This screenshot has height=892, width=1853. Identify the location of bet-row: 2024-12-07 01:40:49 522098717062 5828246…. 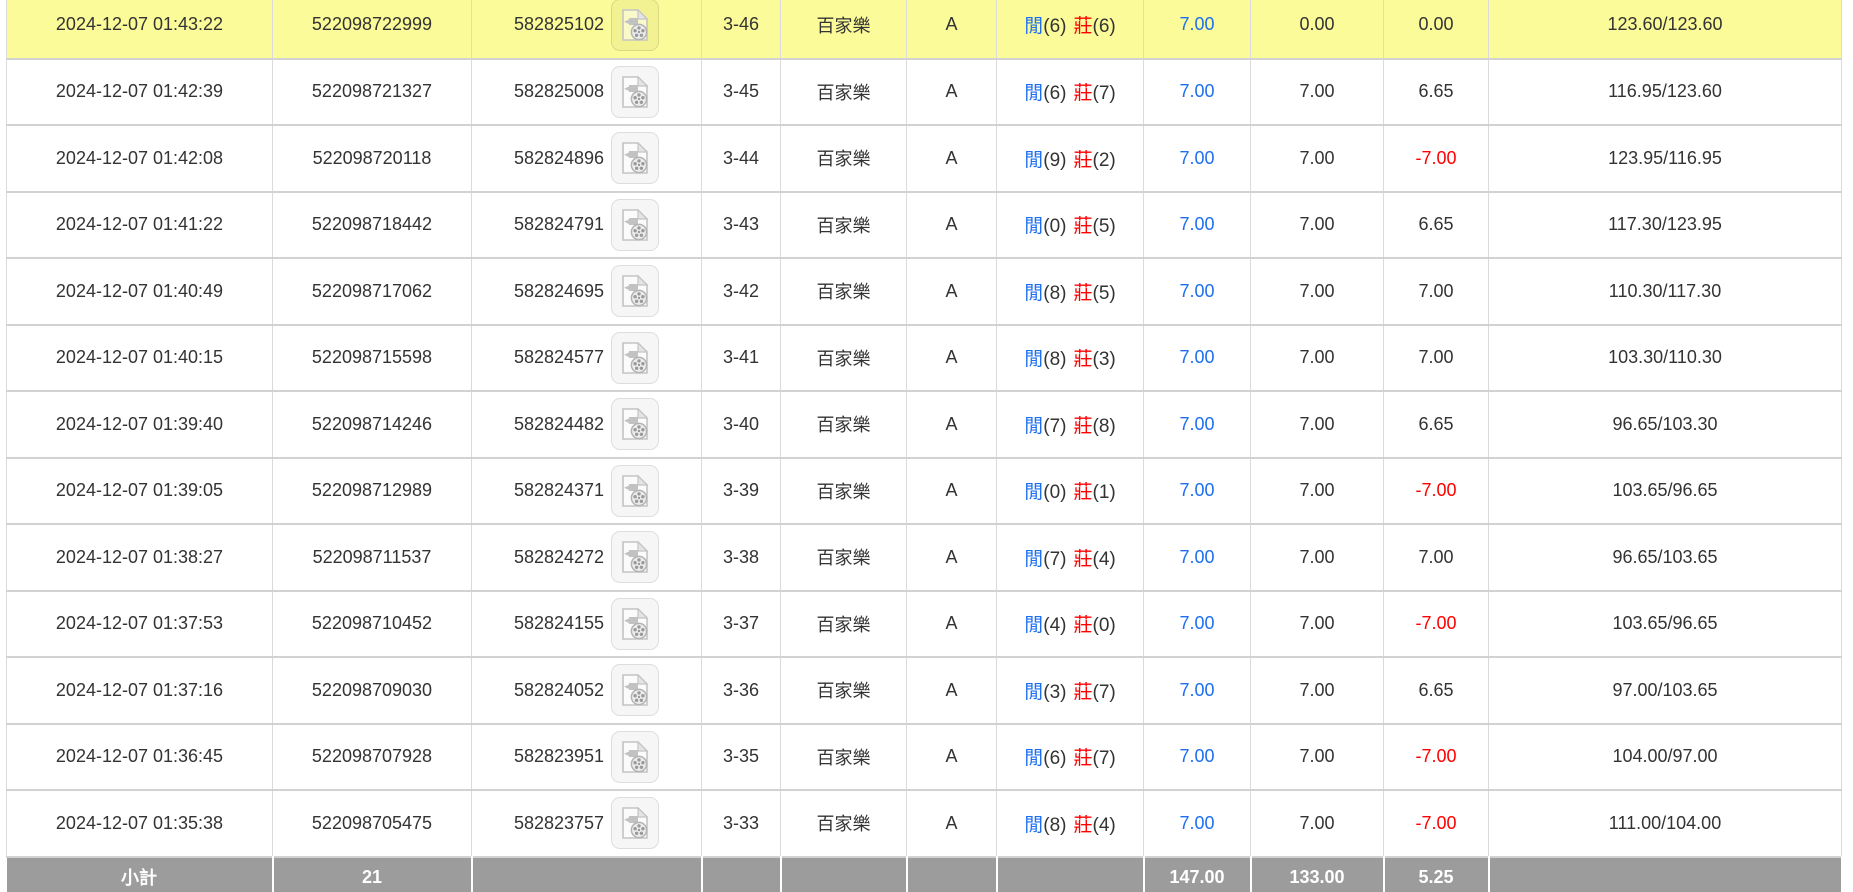
(924, 291).